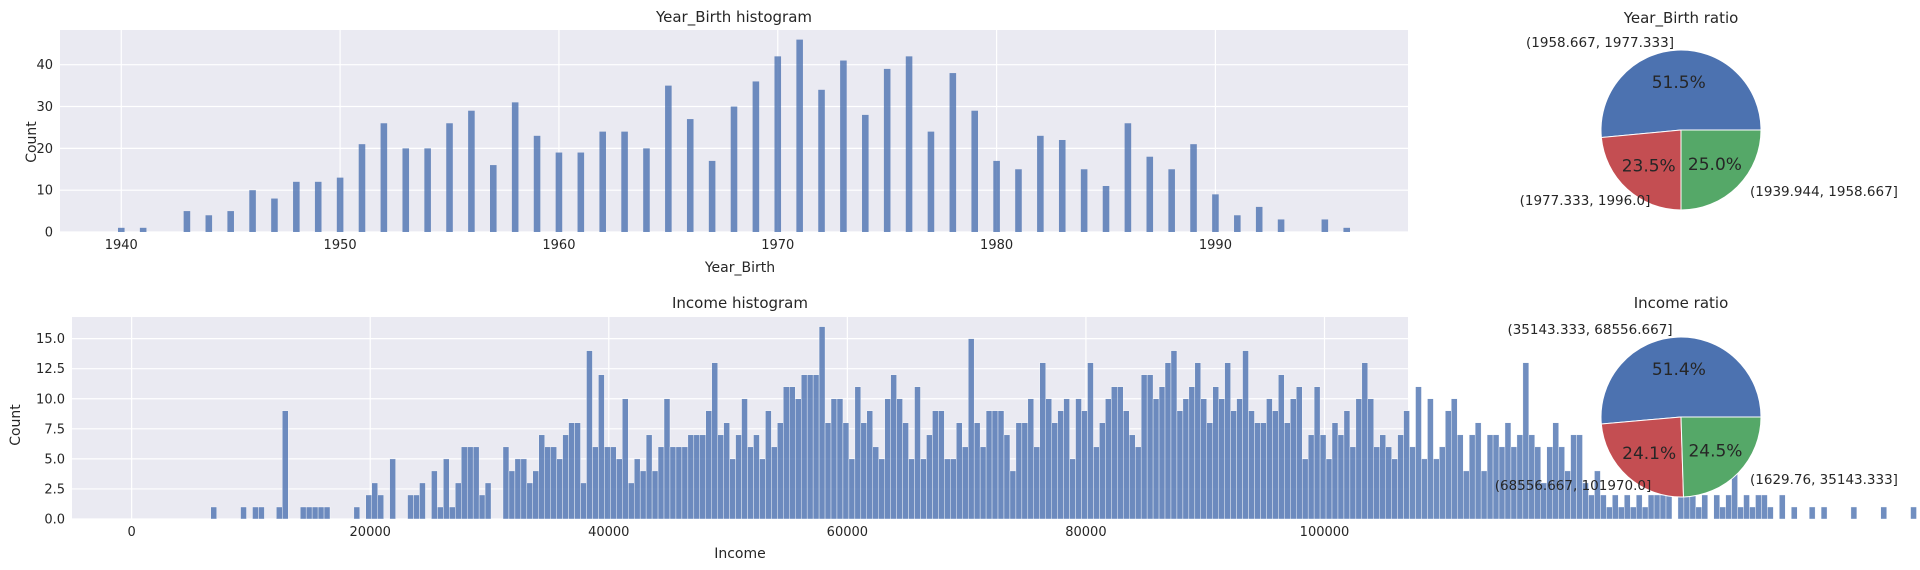  What do you see at coordinates (608, 532) in the screenshot?
I see `income-x-tick-label: 40000` at bounding box center [608, 532].